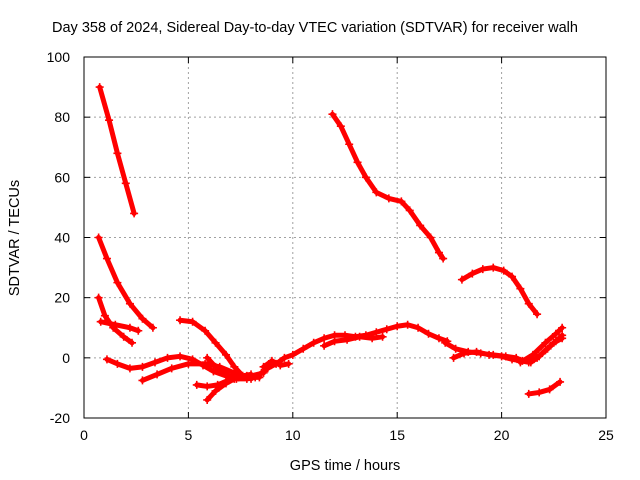 The width and height of the screenshot is (640, 480). I want to click on x-tick-label: 10, so click(293, 435).